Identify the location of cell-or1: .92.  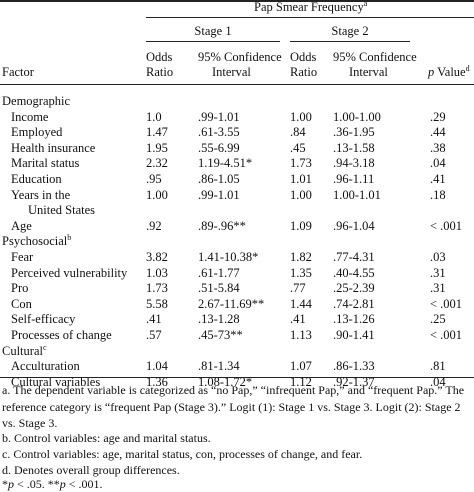
(154, 225).